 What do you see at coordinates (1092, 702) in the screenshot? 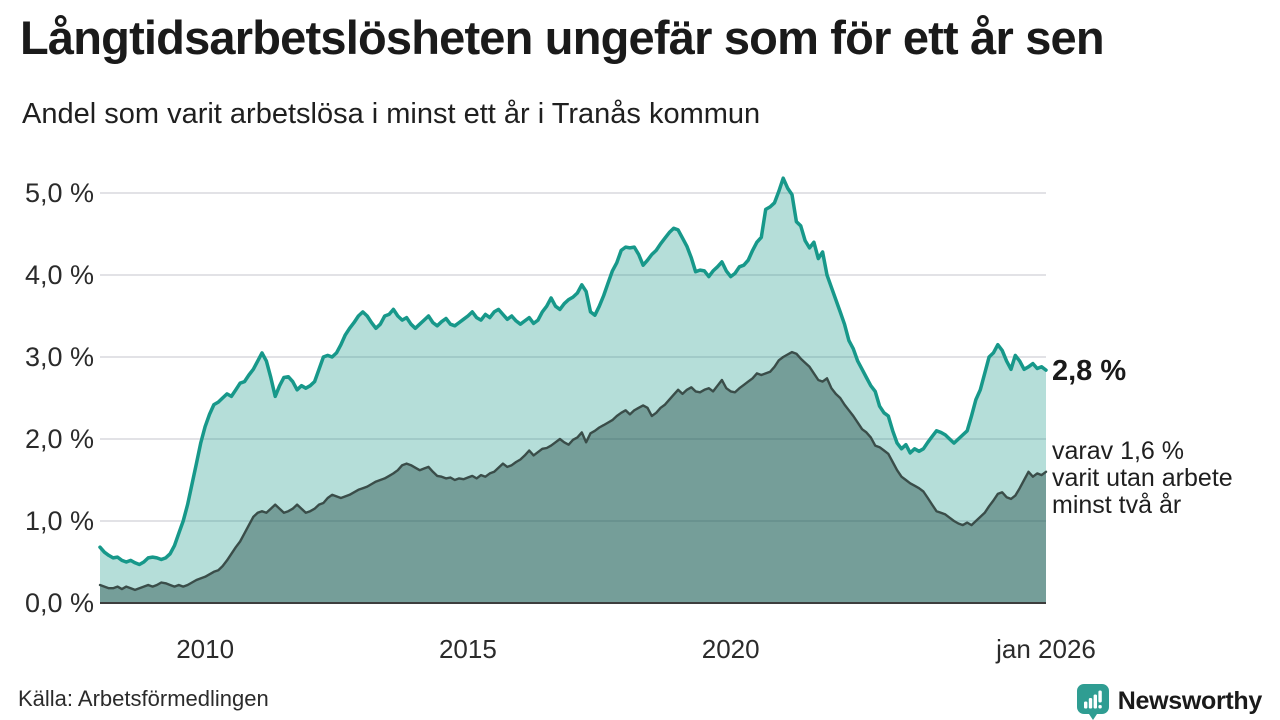
I see `newsworthy-bubble-chart-icon` at bounding box center [1092, 702].